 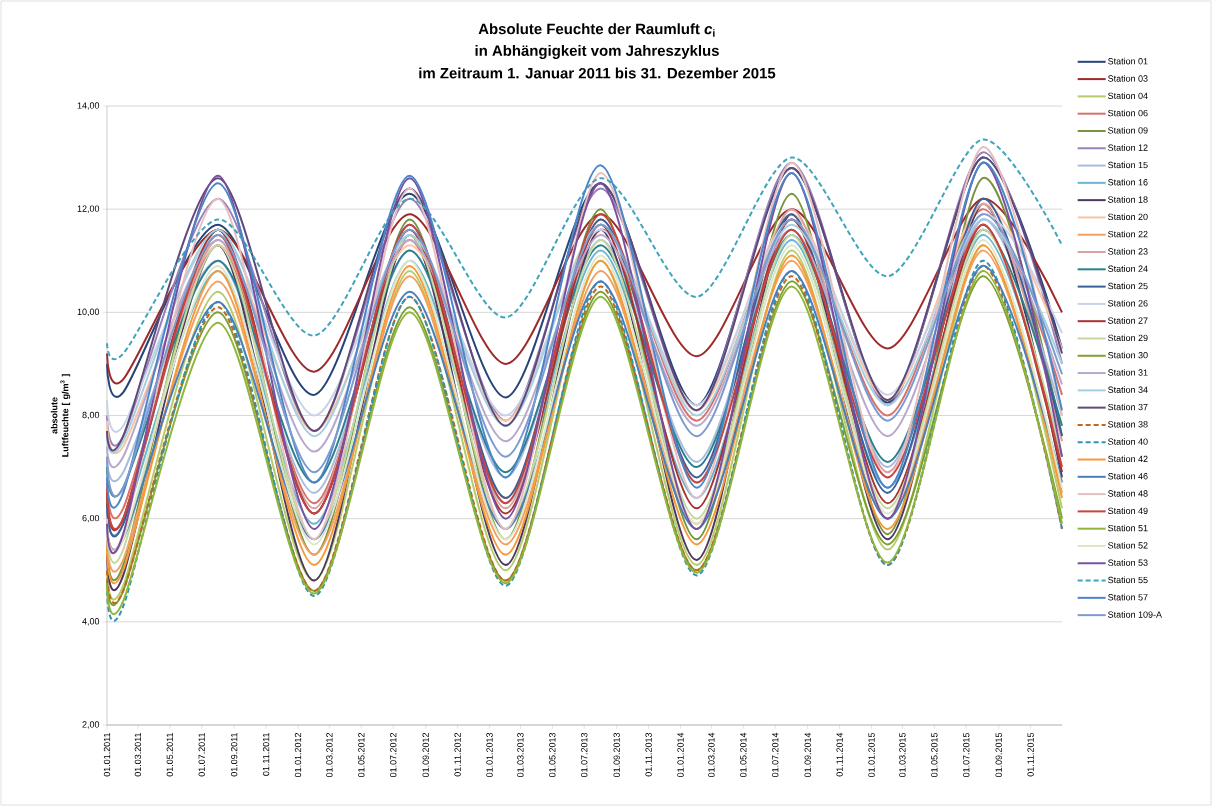 I want to click on y-tick-label: 4,00, so click(x=91, y=622).